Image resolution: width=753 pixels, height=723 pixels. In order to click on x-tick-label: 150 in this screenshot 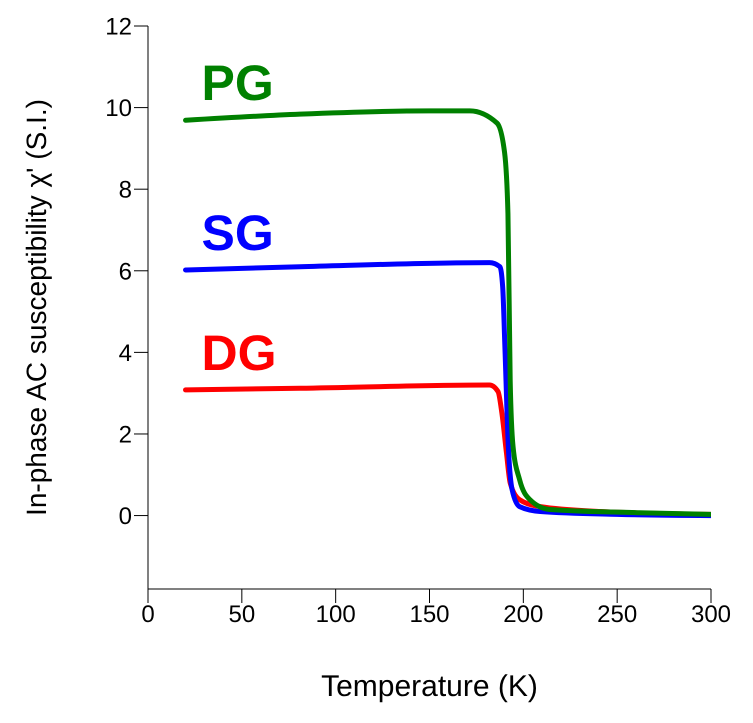, I will do `click(429, 614)`.